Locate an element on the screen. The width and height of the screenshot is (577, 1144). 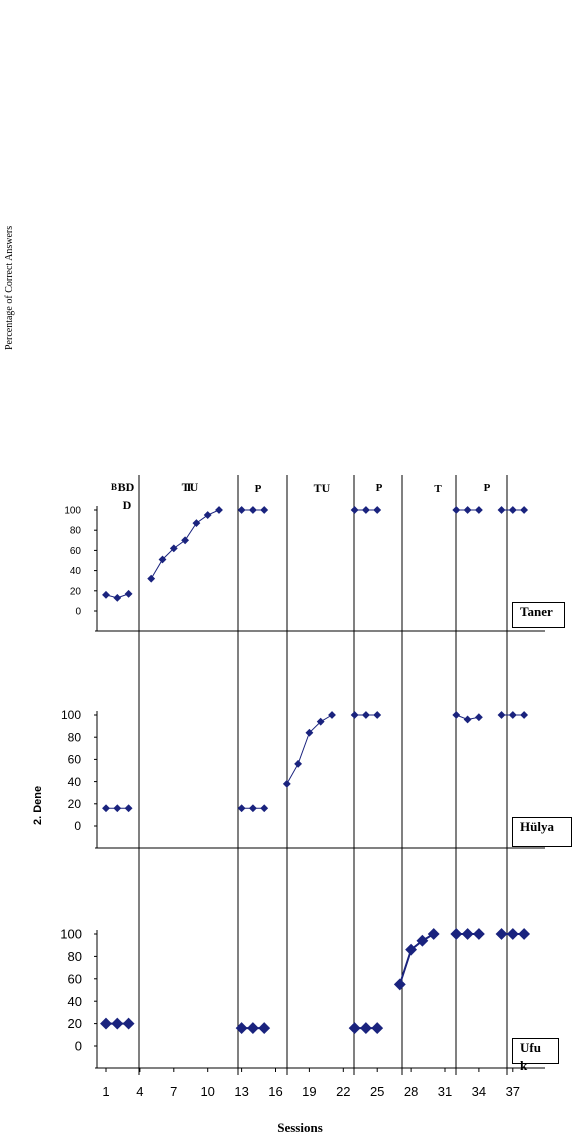
panel-2-y-tick-label-2: 60 is located at coordinates (75, 978).